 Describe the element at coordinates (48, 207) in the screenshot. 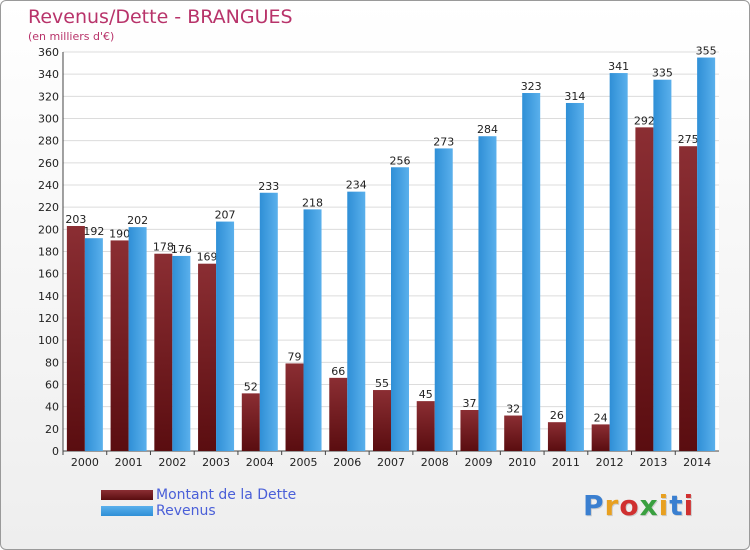

I see `y-tick-label: 220` at that location.